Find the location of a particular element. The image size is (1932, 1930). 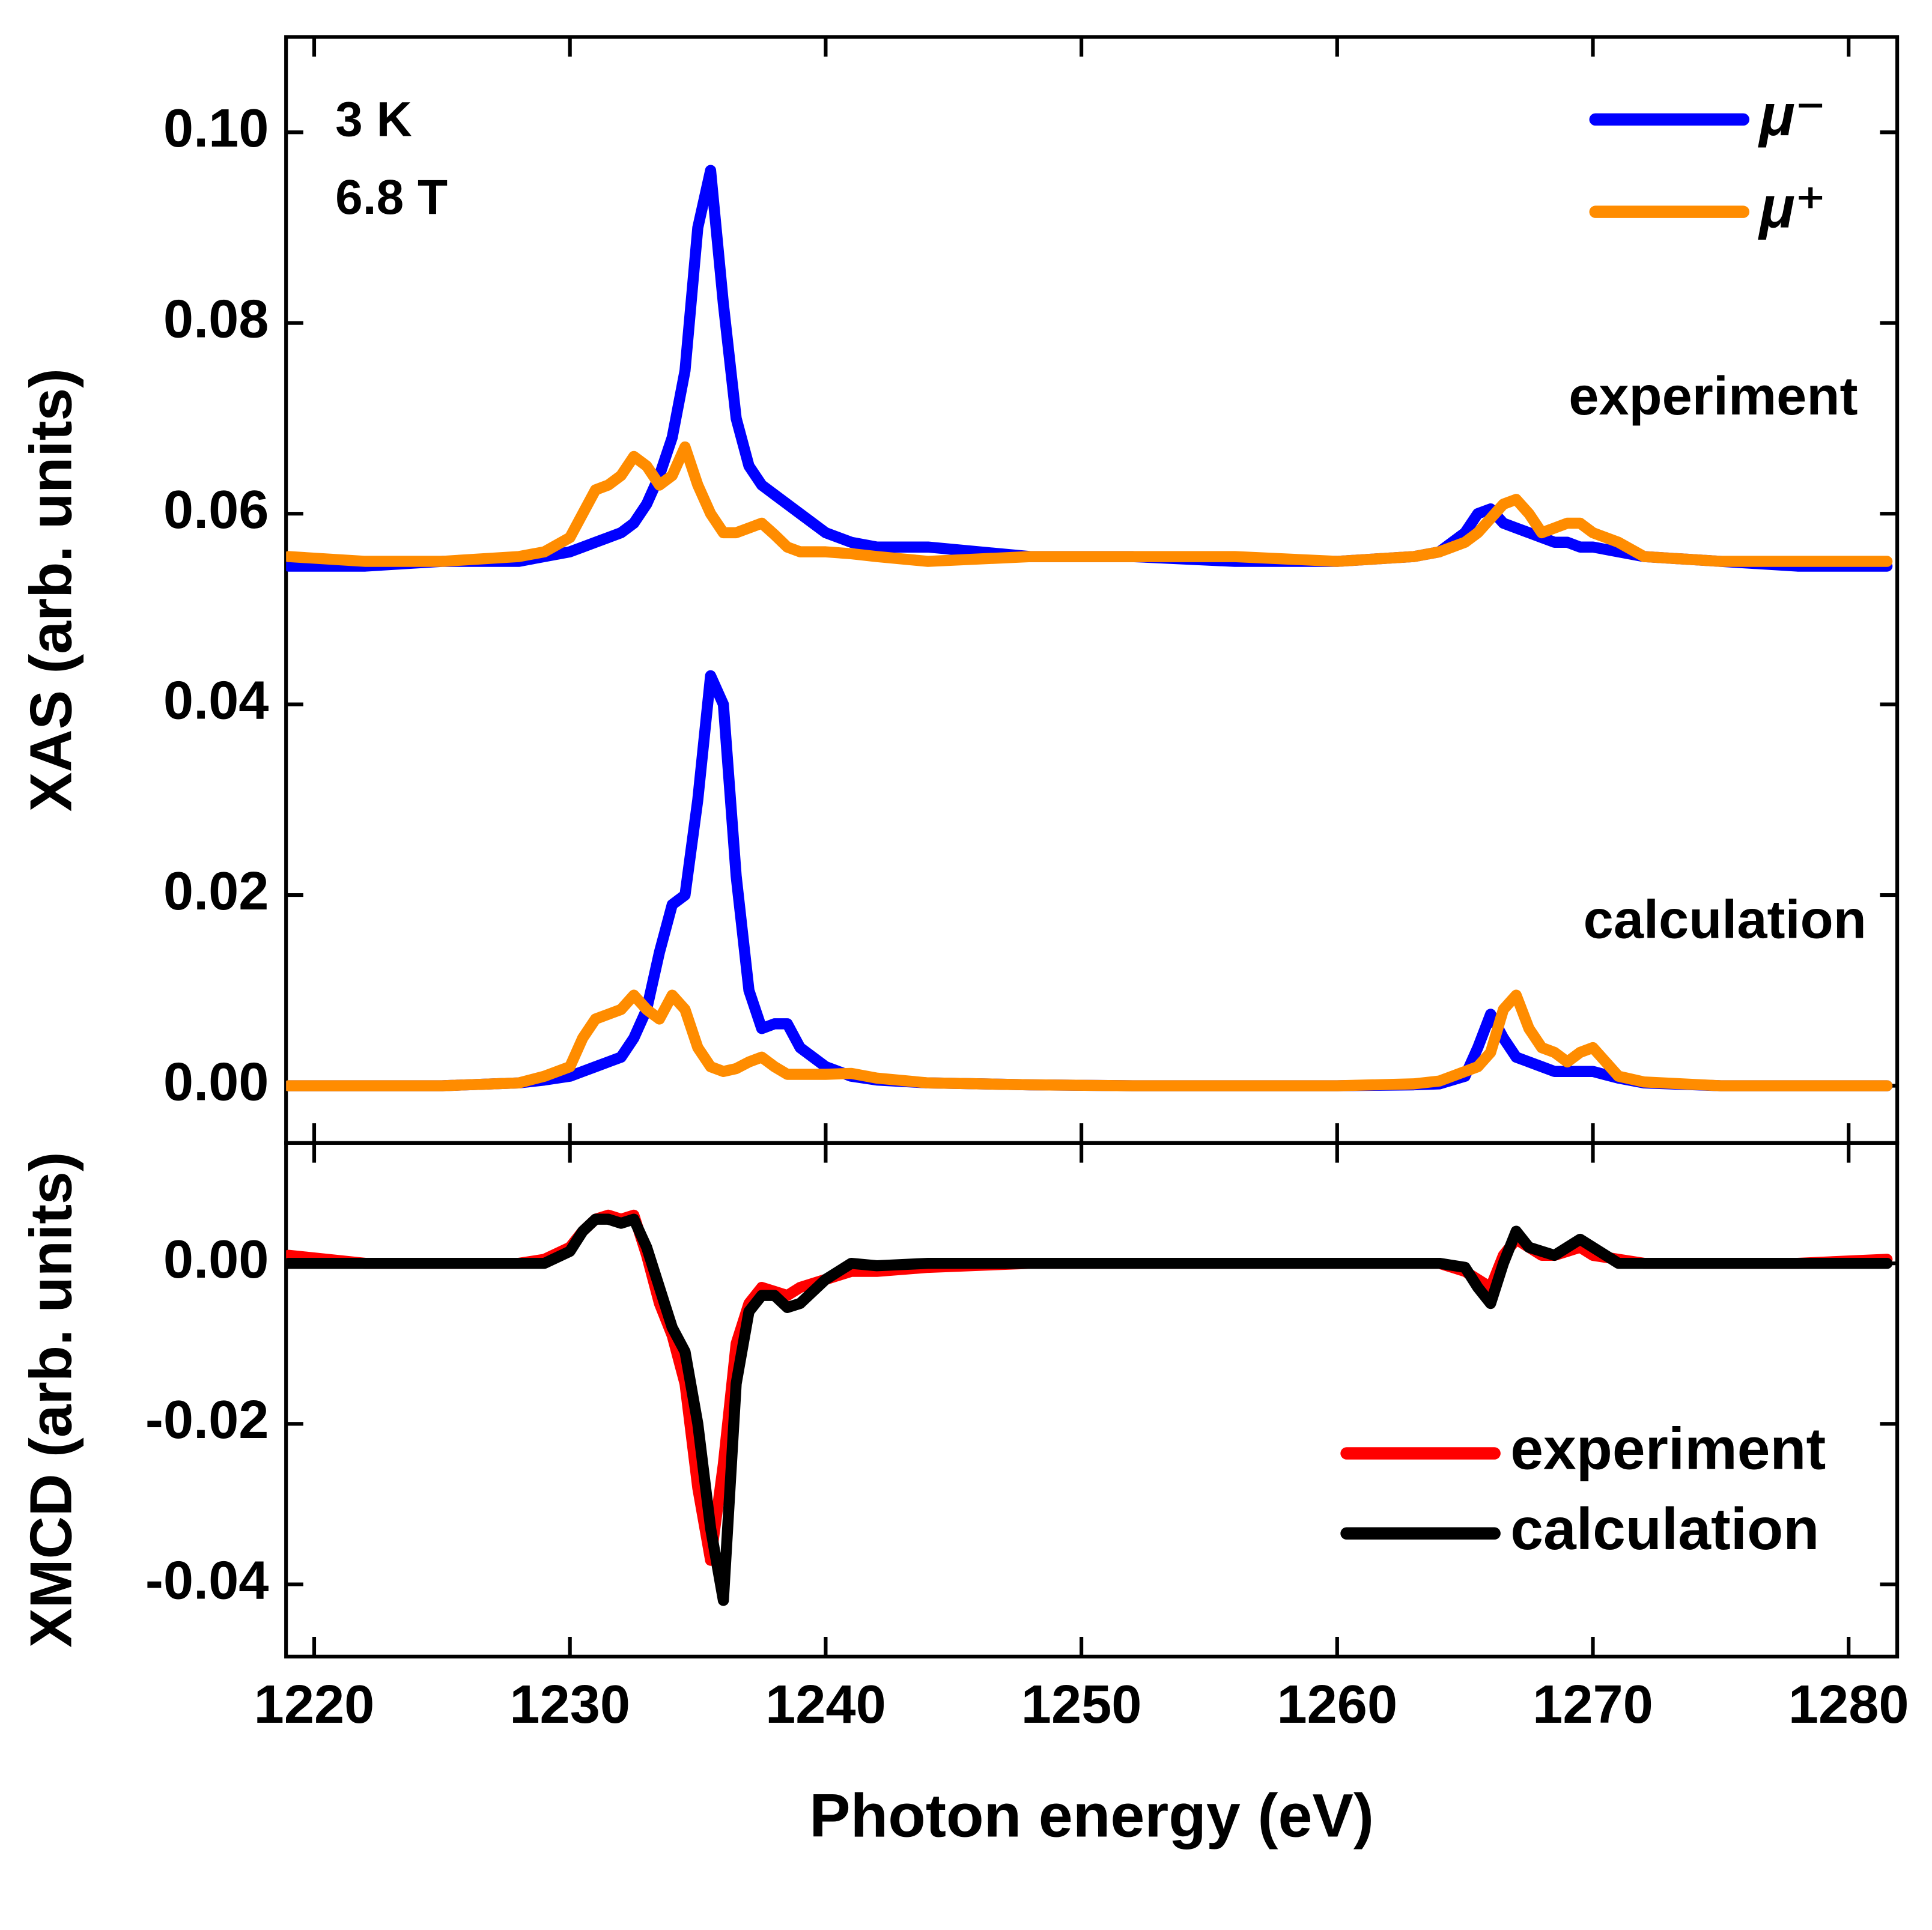

annotation: experiment is located at coordinates (1713, 396).